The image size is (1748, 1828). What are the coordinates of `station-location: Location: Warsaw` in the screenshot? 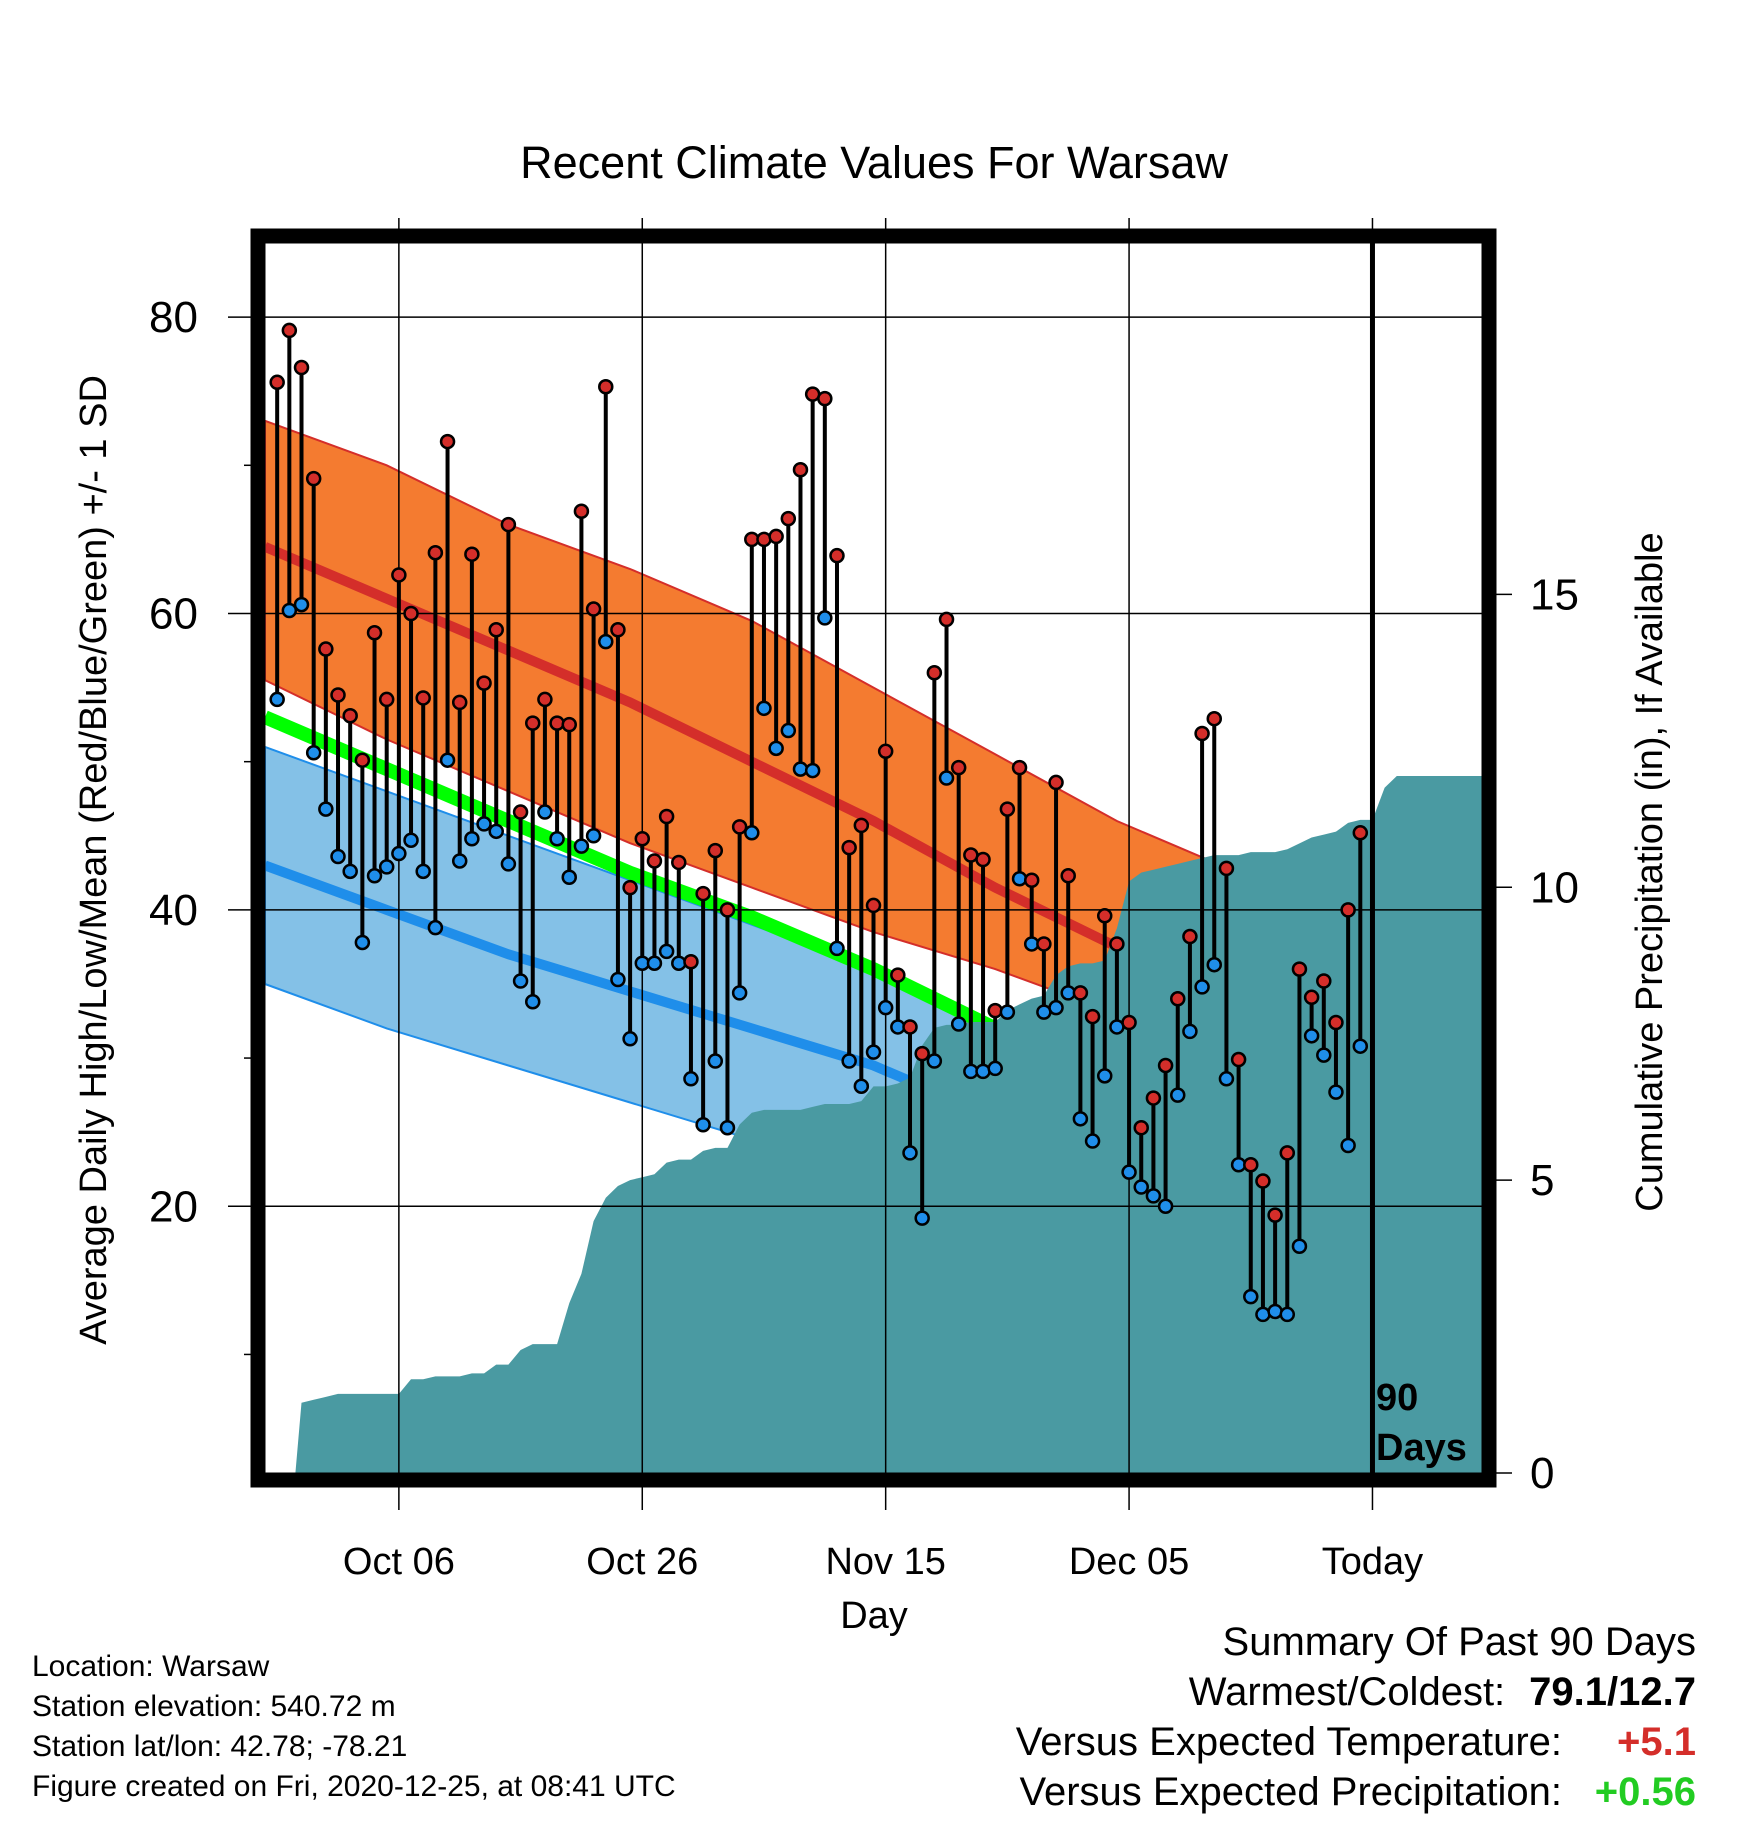 It's located at (151, 1666).